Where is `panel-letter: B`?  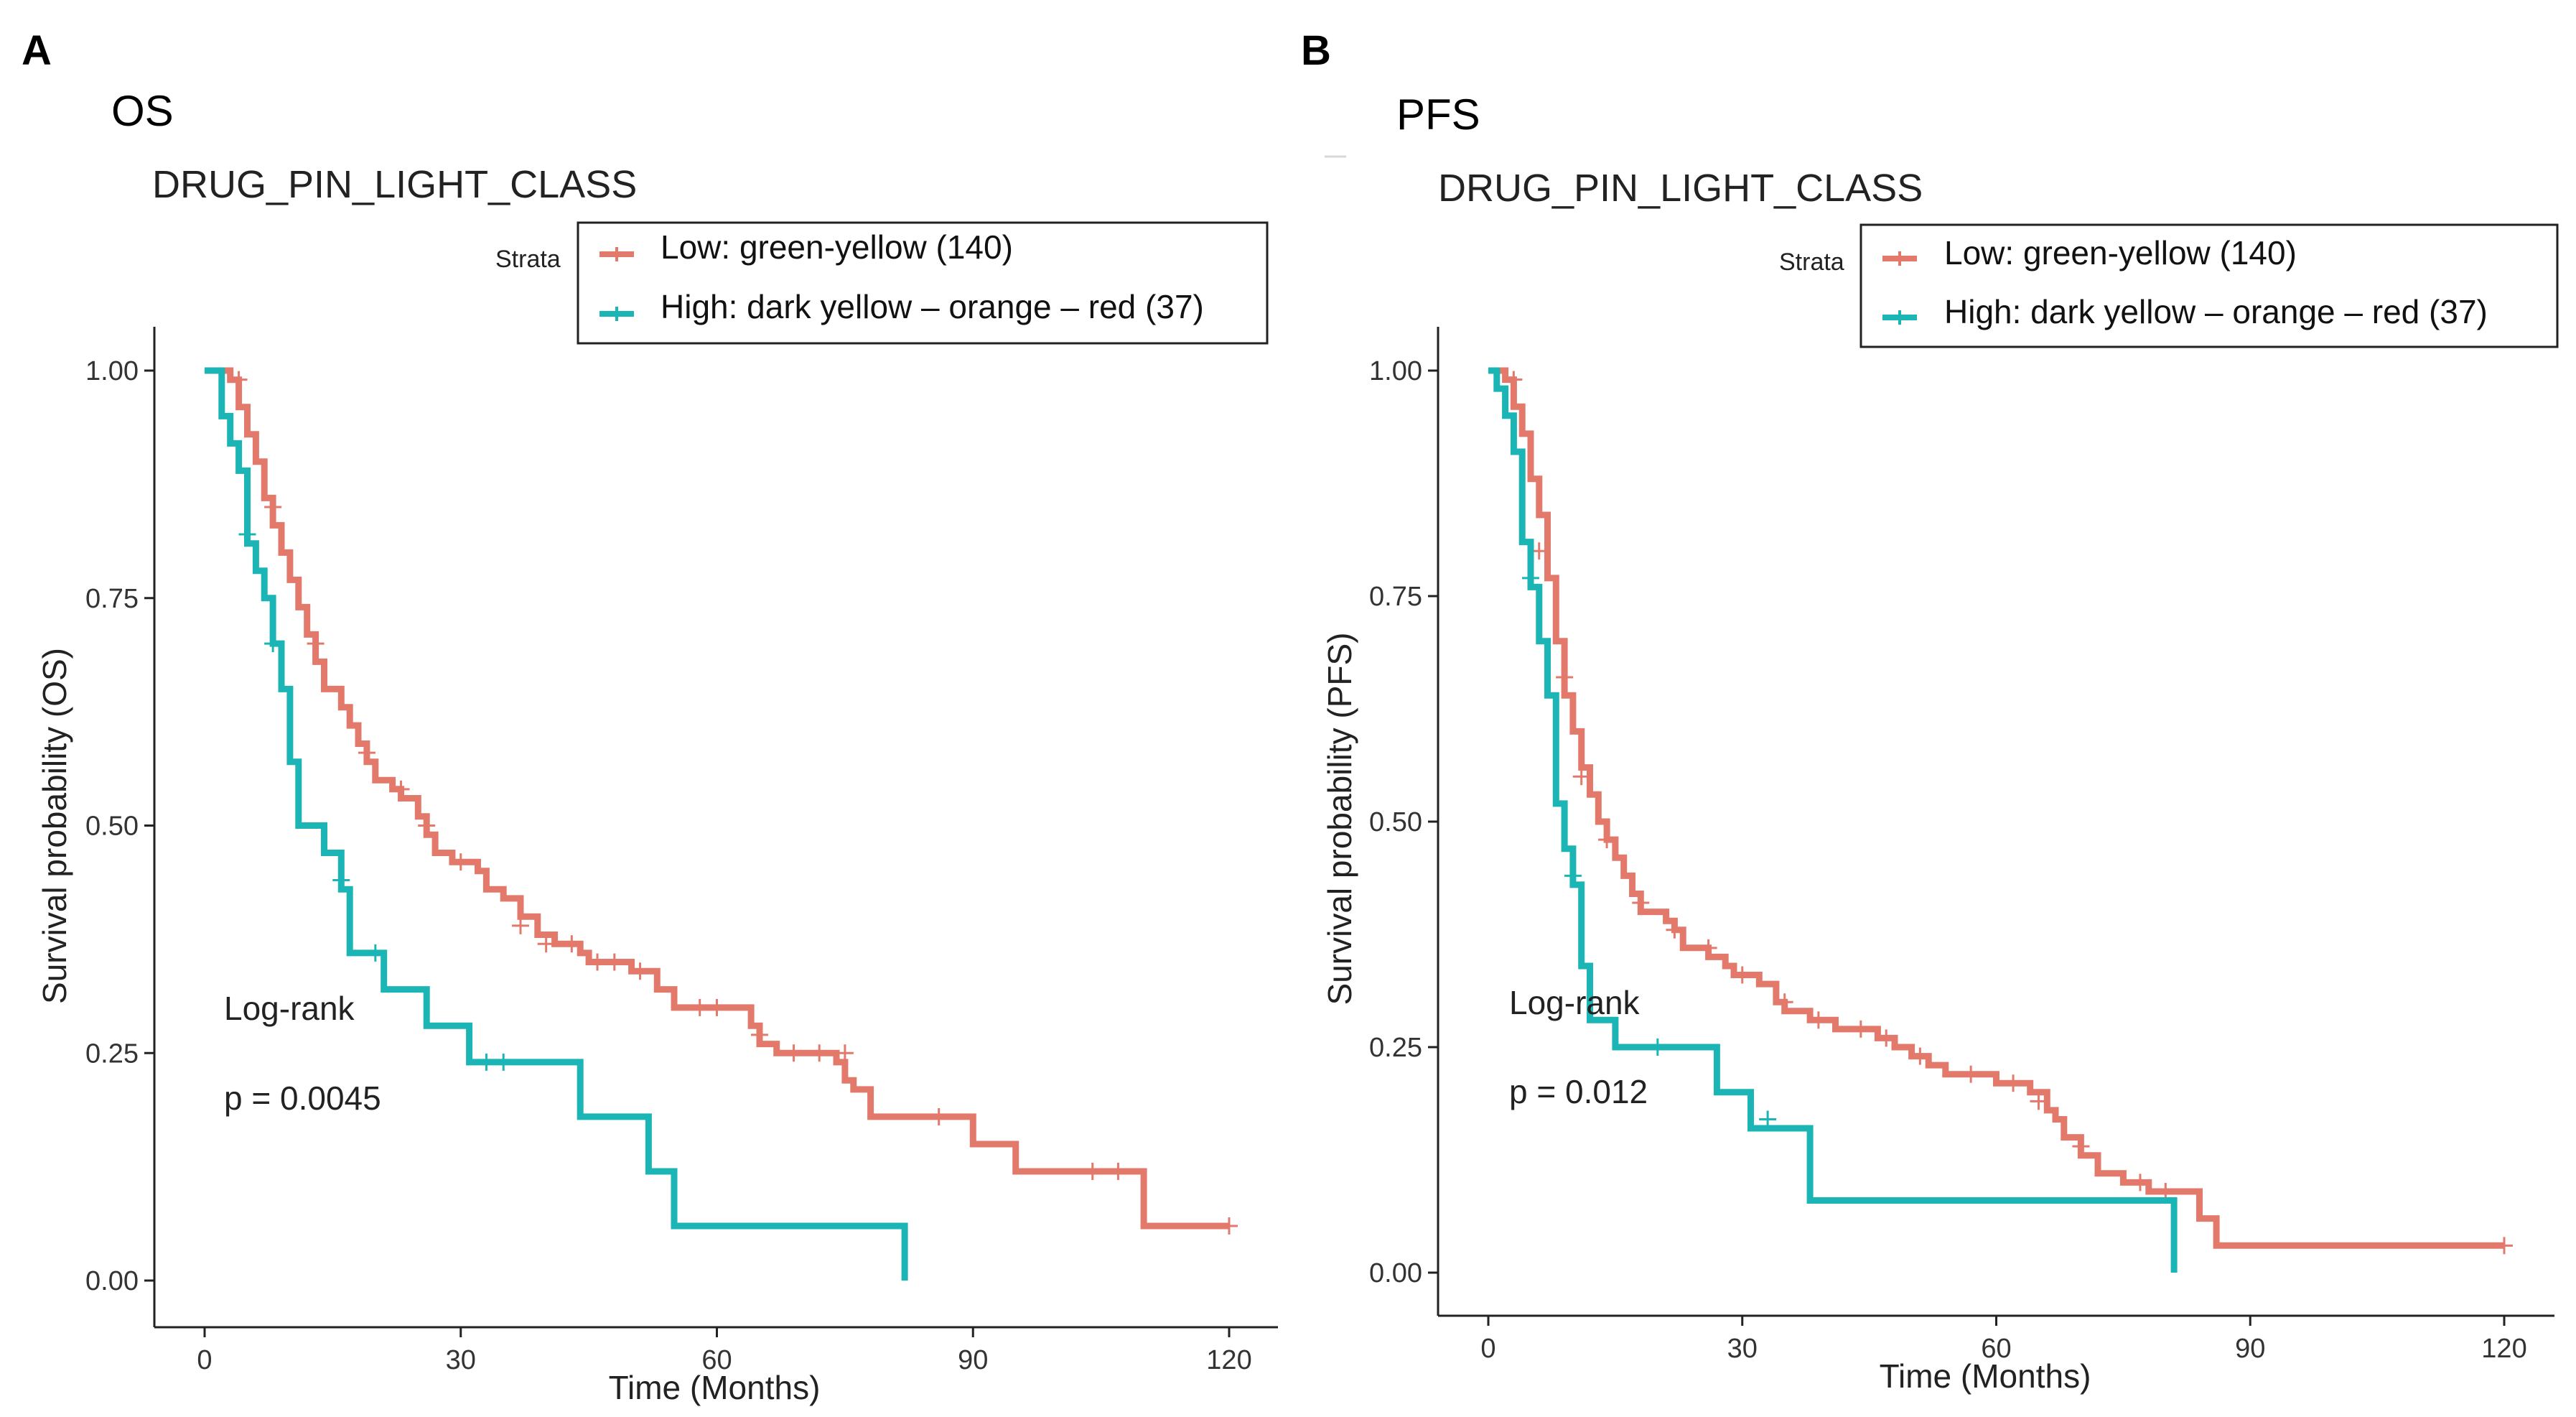
panel-letter: B is located at coordinates (1316, 51).